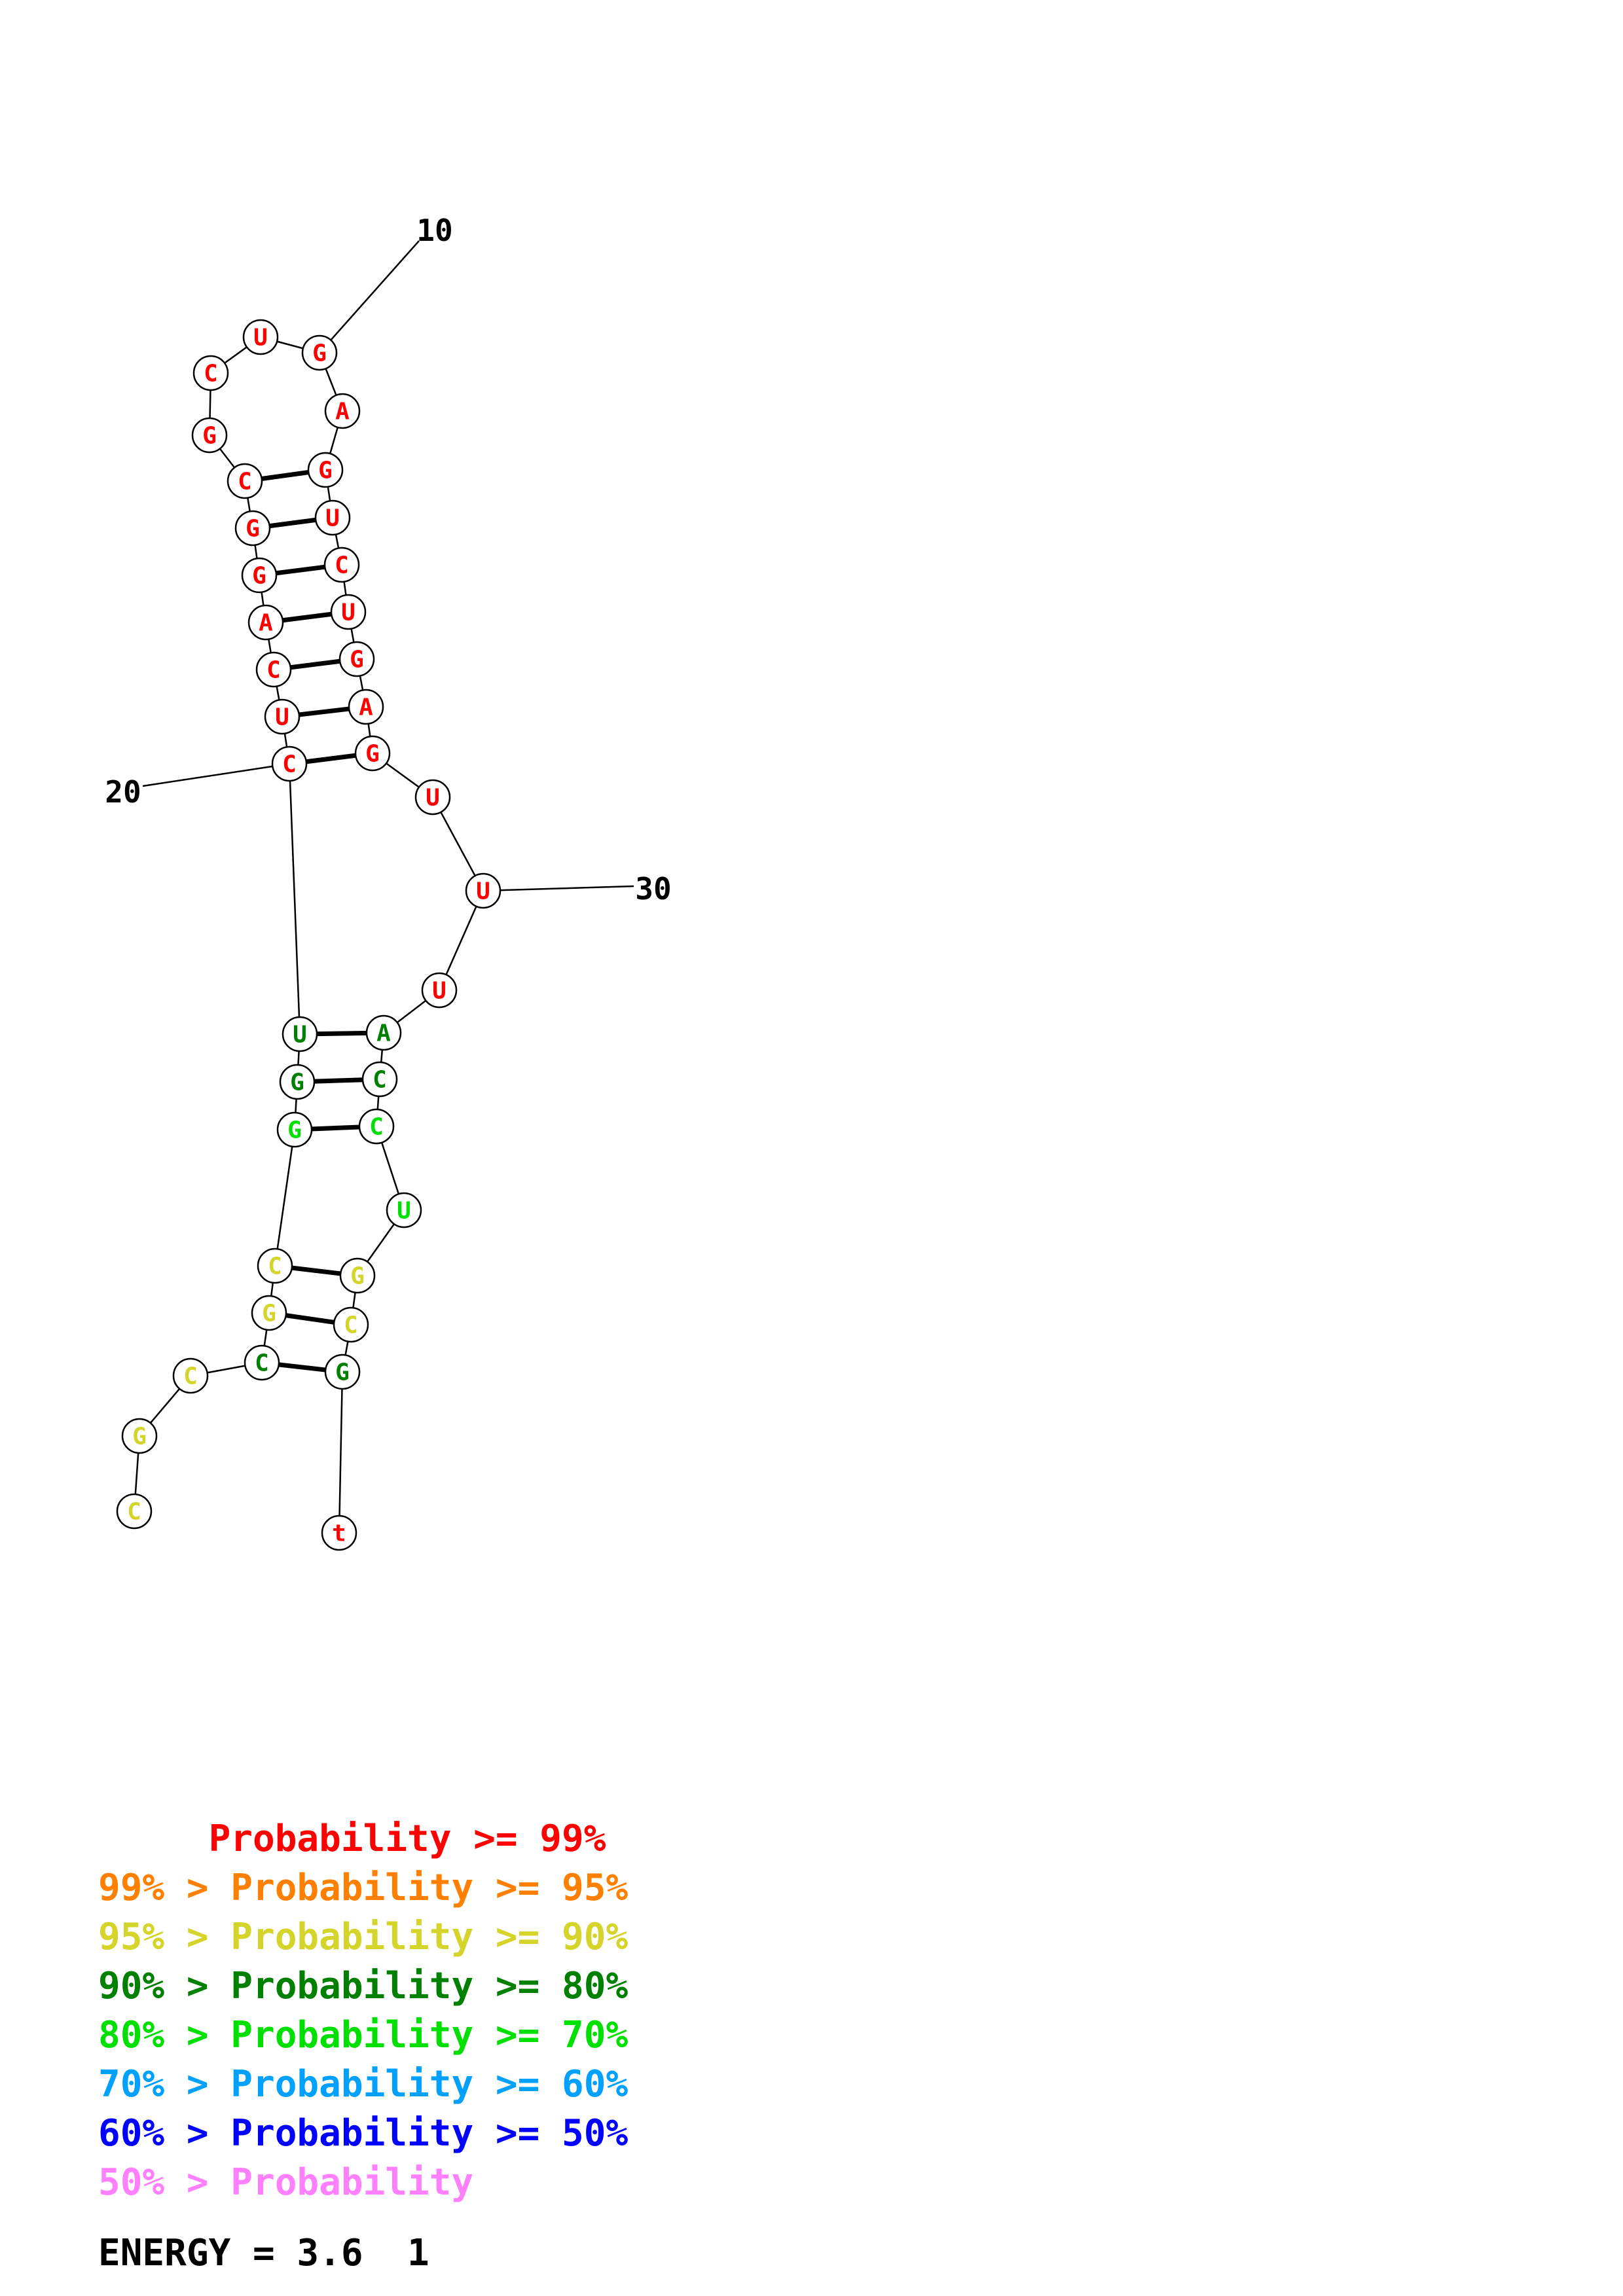 This screenshot has height=2296, width=1623. Describe the element at coordinates (653, 888) in the screenshot. I see `position-number-label: 30` at that location.